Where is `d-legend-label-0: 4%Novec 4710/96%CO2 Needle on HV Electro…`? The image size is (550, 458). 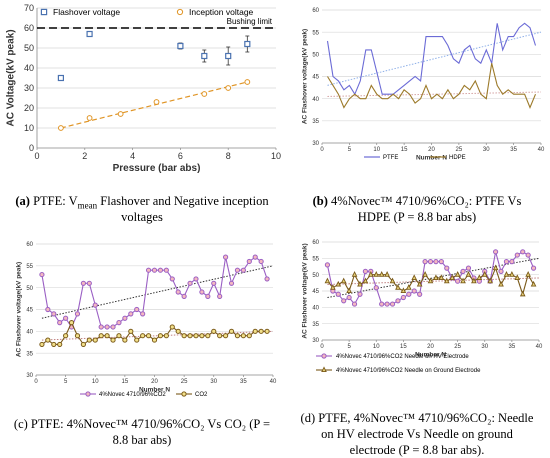 d-legend-label-0: 4%Novec 4710/96%CO2 Needle on HV Electro… is located at coordinates (402, 357).